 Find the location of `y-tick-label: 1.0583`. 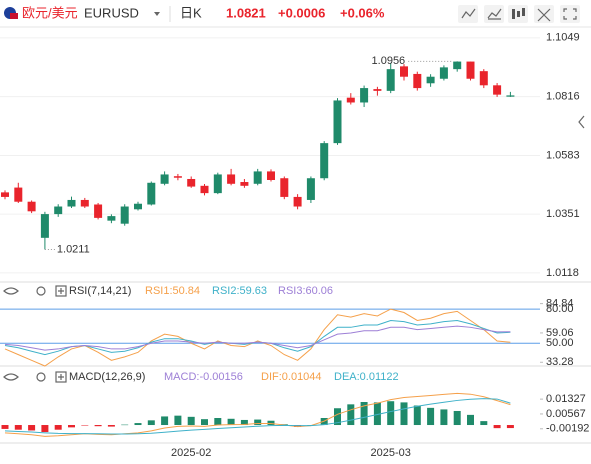

y-tick-label: 1.0583 is located at coordinates (563, 155).